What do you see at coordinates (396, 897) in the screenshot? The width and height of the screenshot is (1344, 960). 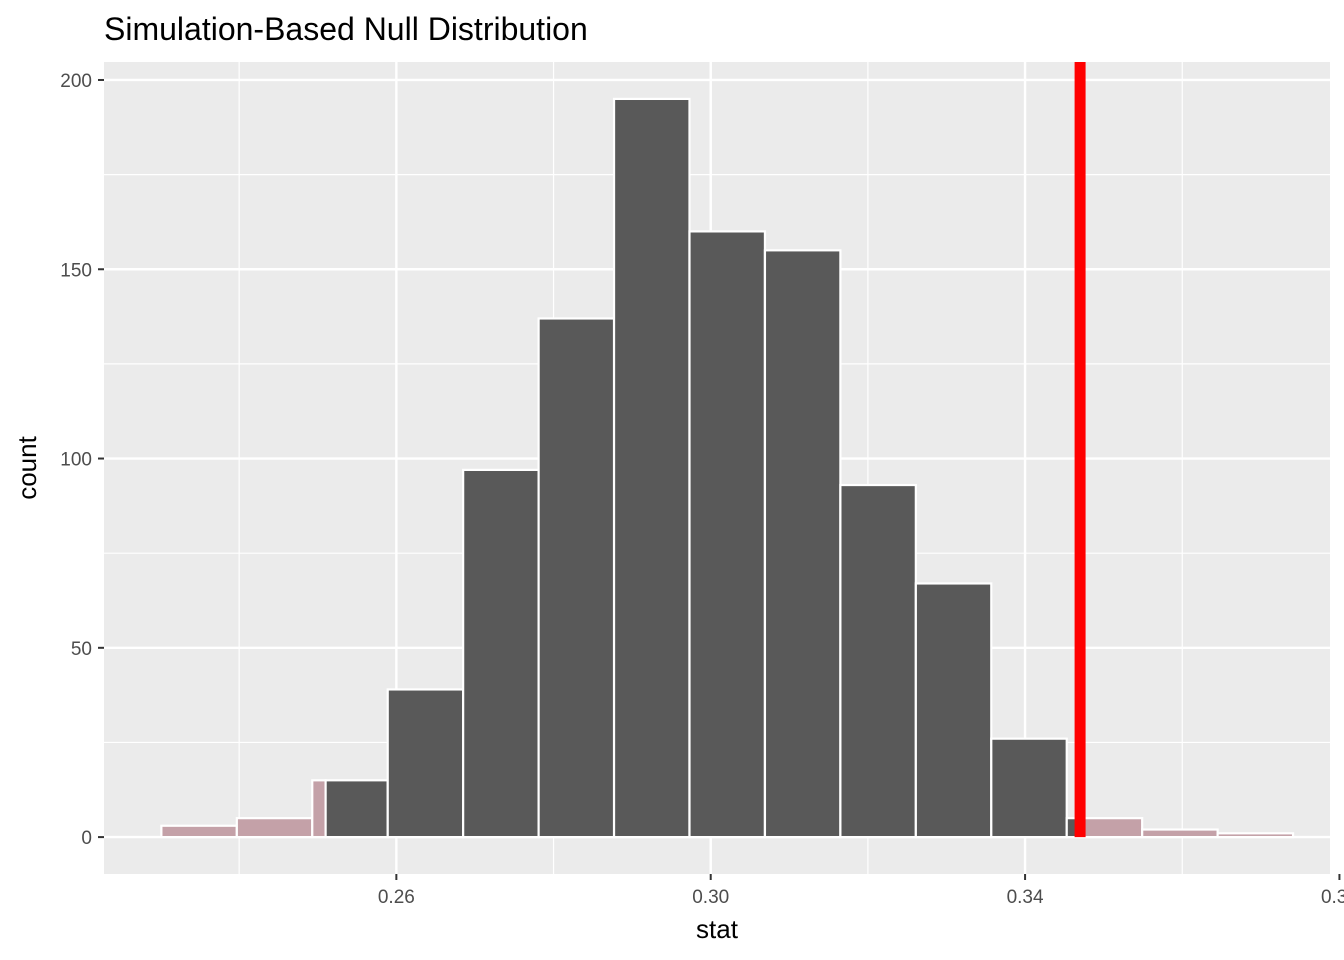 I see `x-tick-label: 0.26` at bounding box center [396, 897].